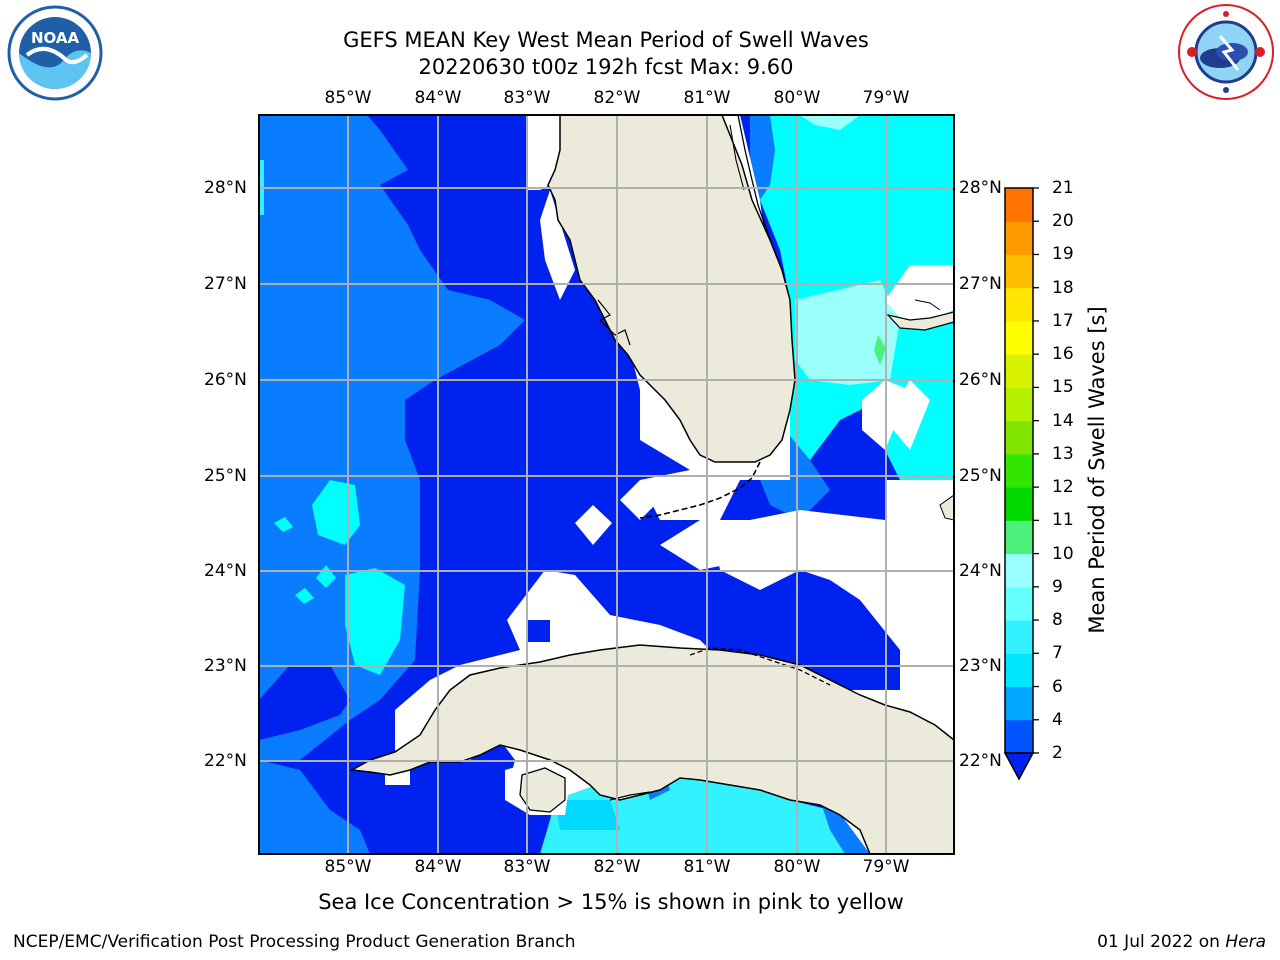 This screenshot has width=1280, height=960. I want to click on lon-label-top: 81°W, so click(707, 98).